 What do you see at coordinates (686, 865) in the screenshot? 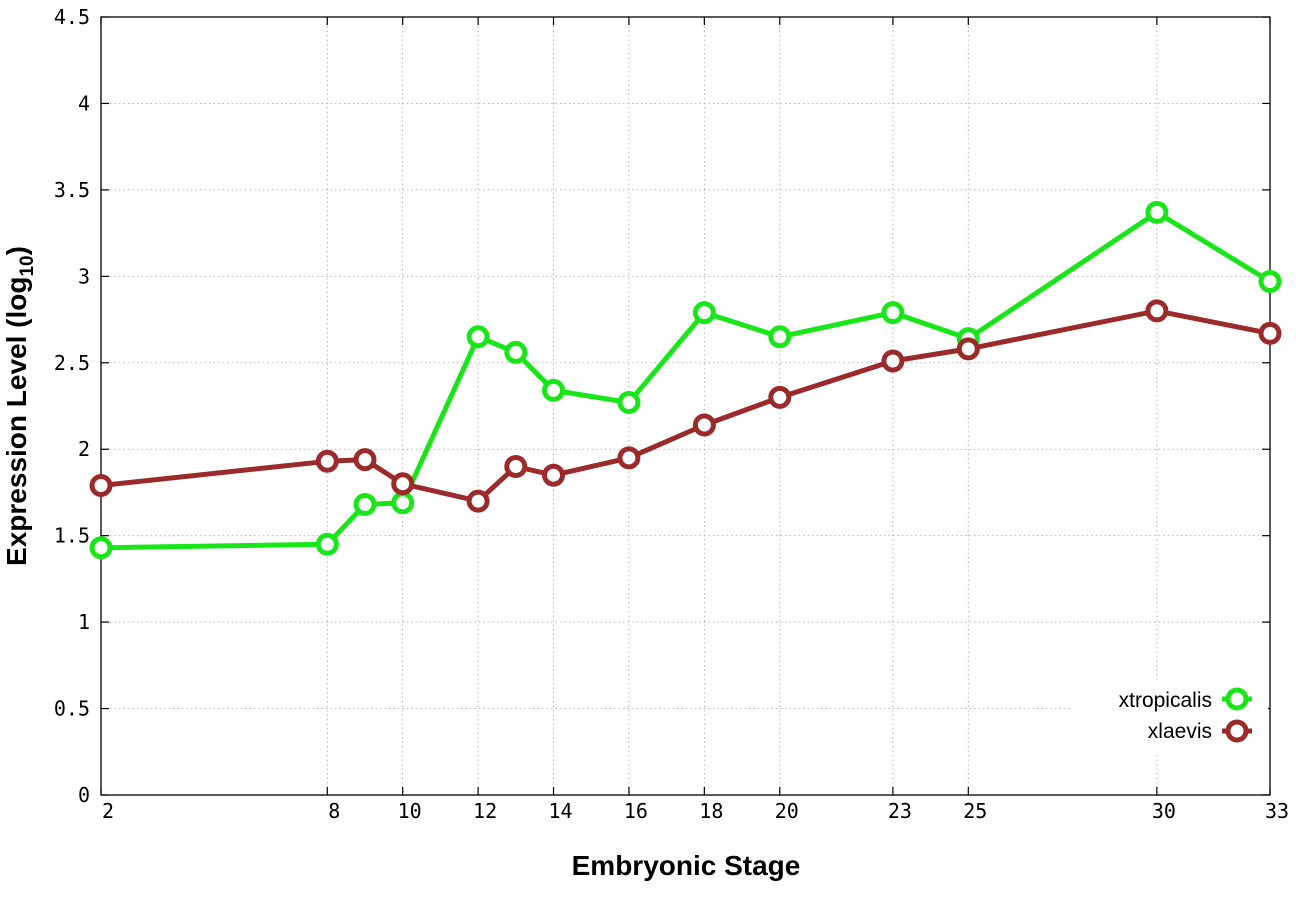
I see `x-axis-title: Embryonic Stage` at bounding box center [686, 865].